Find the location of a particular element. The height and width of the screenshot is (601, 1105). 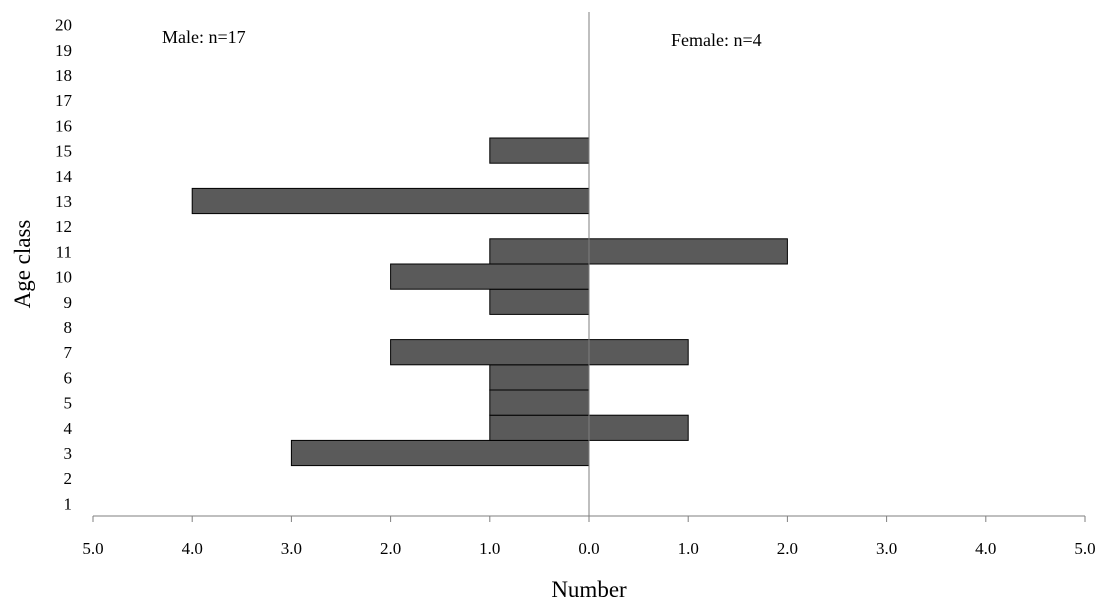

y-tick-label: 5 is located at coordinates (68, 403).